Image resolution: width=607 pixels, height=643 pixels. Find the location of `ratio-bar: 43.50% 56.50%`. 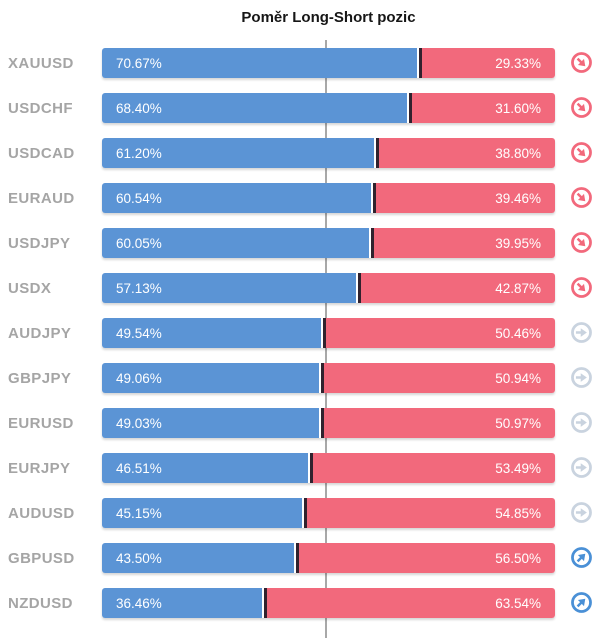

ratio-bar: 43.50% 56.50% is located at coordinates (328, 558).